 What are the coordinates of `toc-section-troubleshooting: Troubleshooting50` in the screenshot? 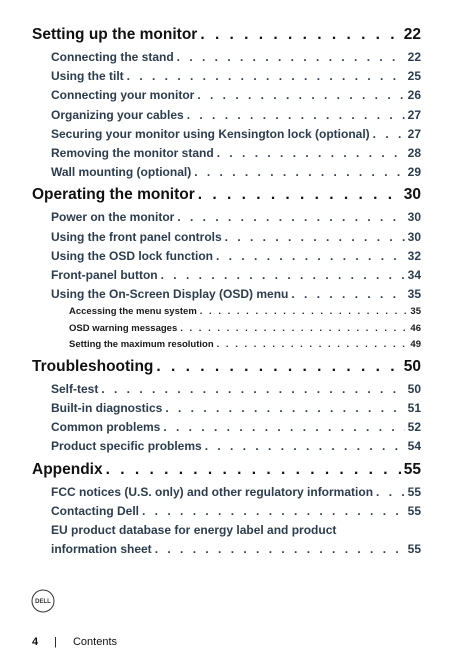 It's located at (226, 370).